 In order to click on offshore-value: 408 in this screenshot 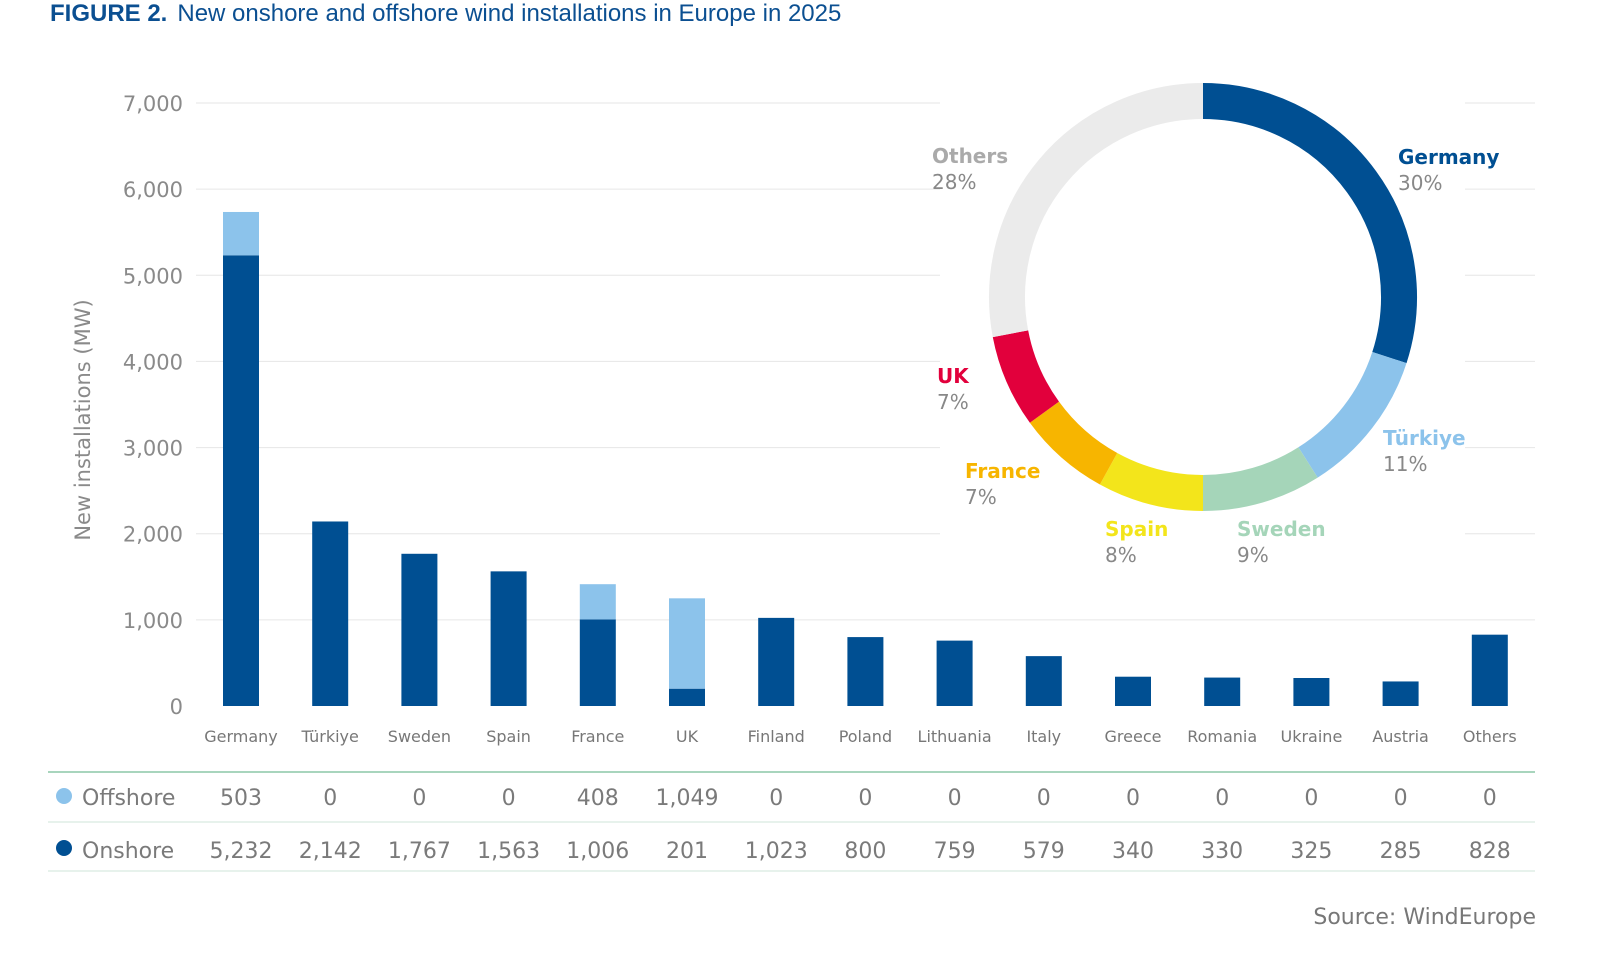, I will do `click(598, 798)`.